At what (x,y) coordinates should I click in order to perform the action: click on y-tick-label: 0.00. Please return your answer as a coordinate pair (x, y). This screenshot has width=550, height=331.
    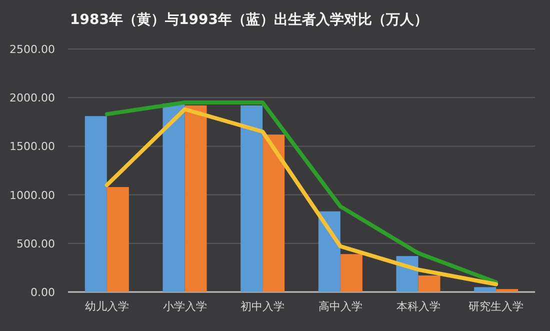
    Looking at the image, I should click on (42, 292).